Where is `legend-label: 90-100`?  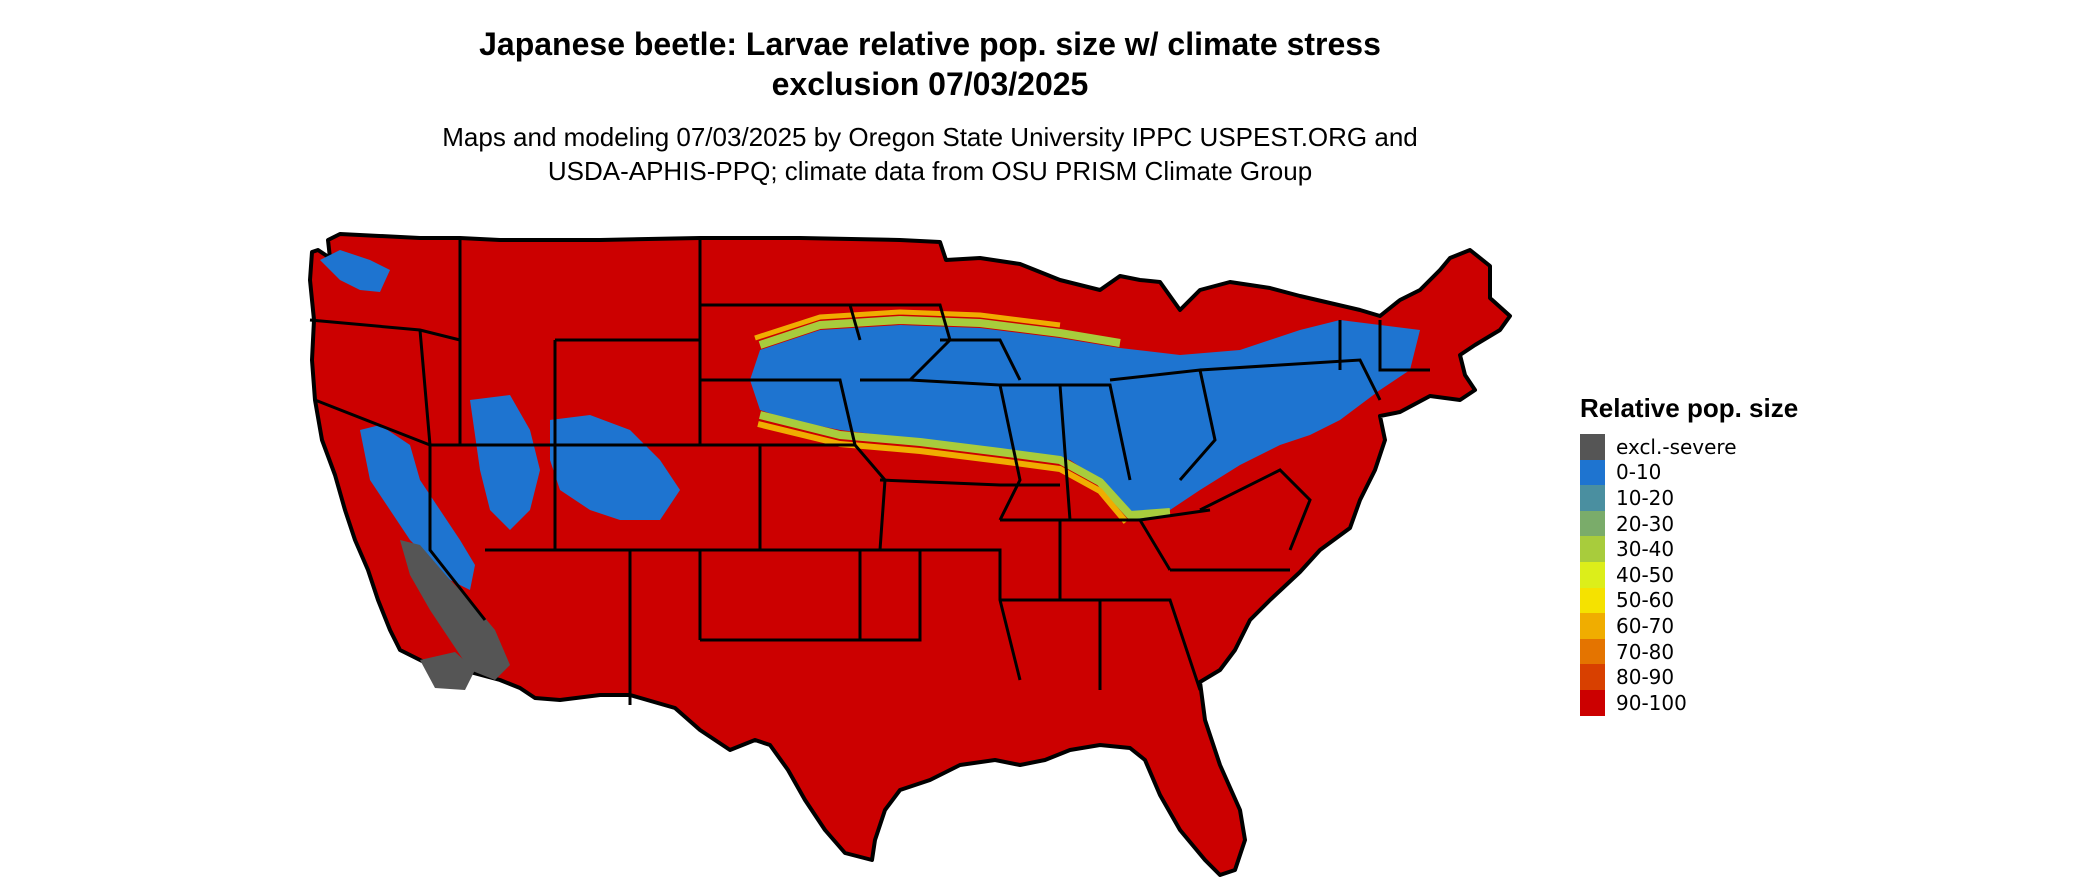 legend-label: 90-100 is located at coordinates (1651, 702).